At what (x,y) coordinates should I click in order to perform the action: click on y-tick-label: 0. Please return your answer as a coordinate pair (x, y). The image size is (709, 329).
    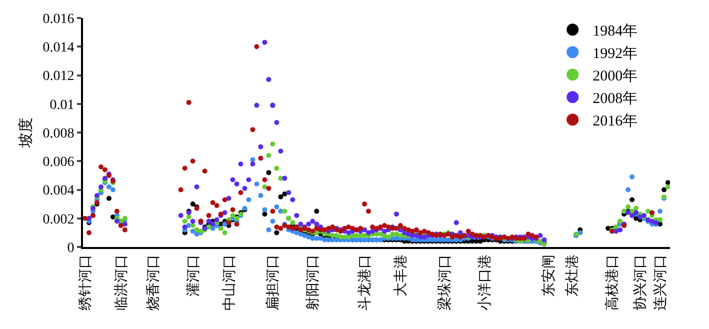
    Looking at the image, I should click on (70, 248).